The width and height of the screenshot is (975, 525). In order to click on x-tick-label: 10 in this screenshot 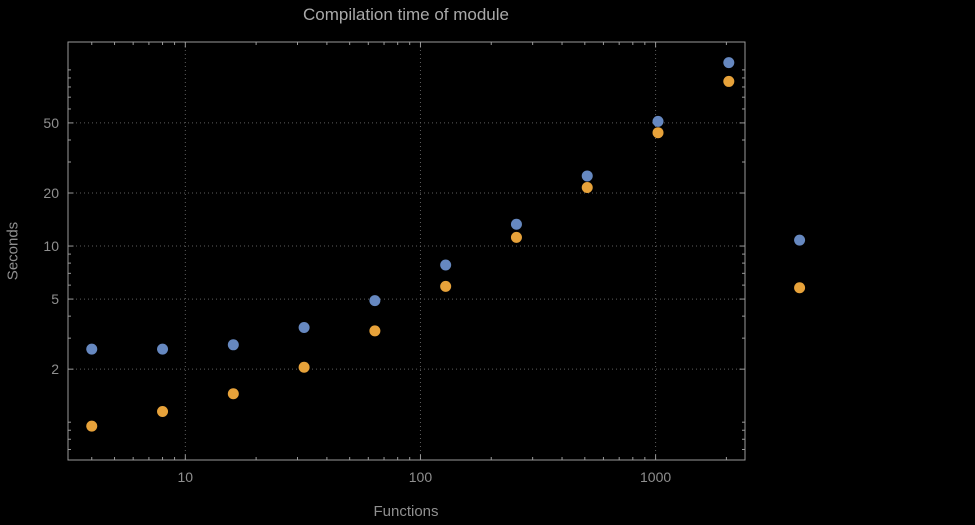, I will do `click(186, 477)`.